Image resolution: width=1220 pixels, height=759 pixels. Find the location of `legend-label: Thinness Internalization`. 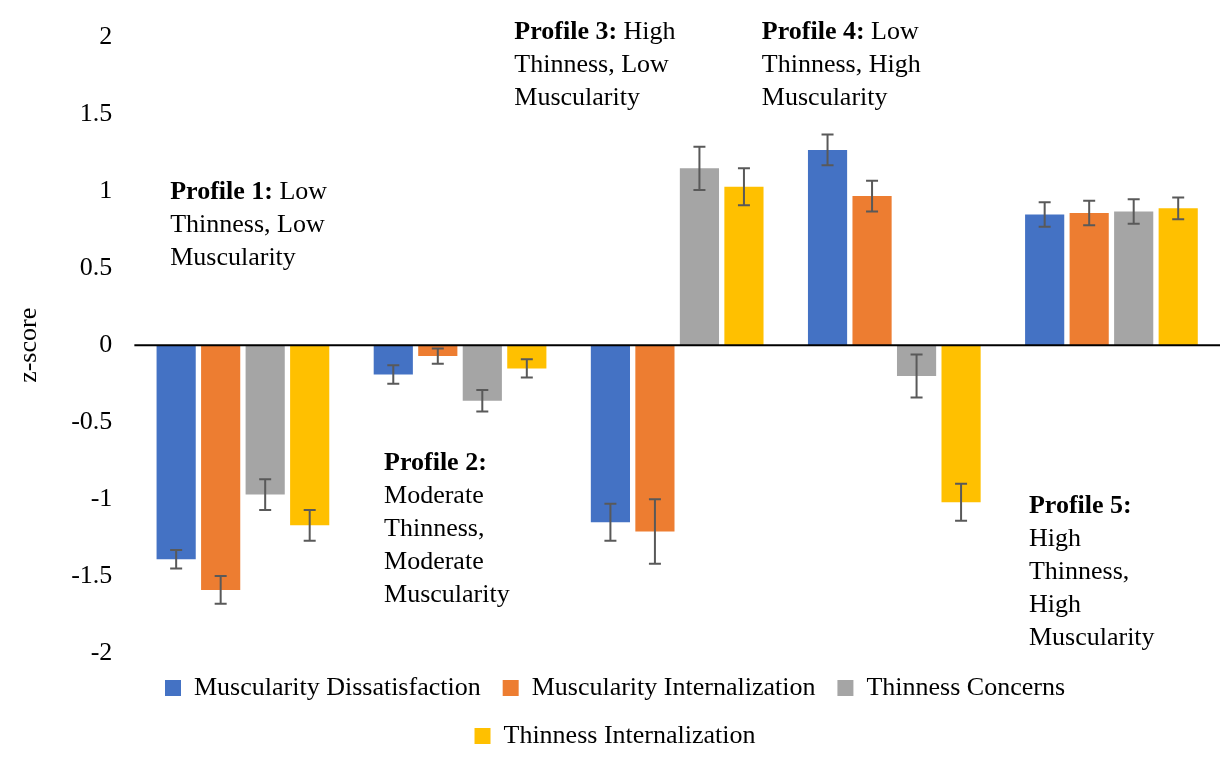

legend-label: Thinness Internalization is located at coordinates (629, 734).